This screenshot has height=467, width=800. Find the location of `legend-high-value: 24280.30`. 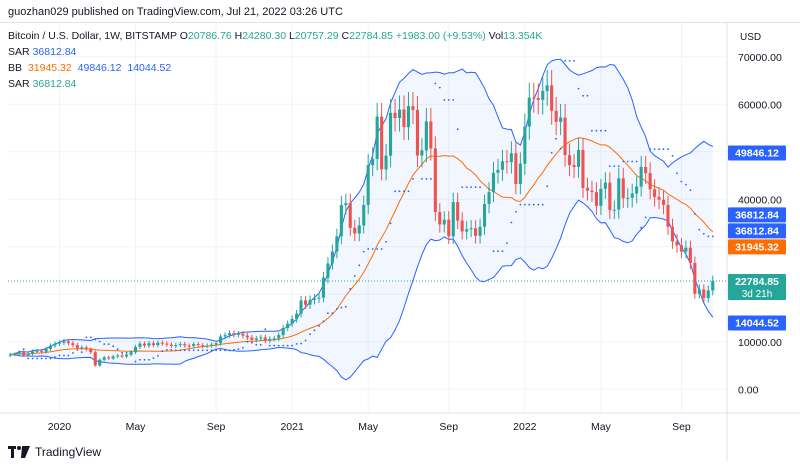

legend-high-value: 24280.30 is located at coordinates (264, 36).